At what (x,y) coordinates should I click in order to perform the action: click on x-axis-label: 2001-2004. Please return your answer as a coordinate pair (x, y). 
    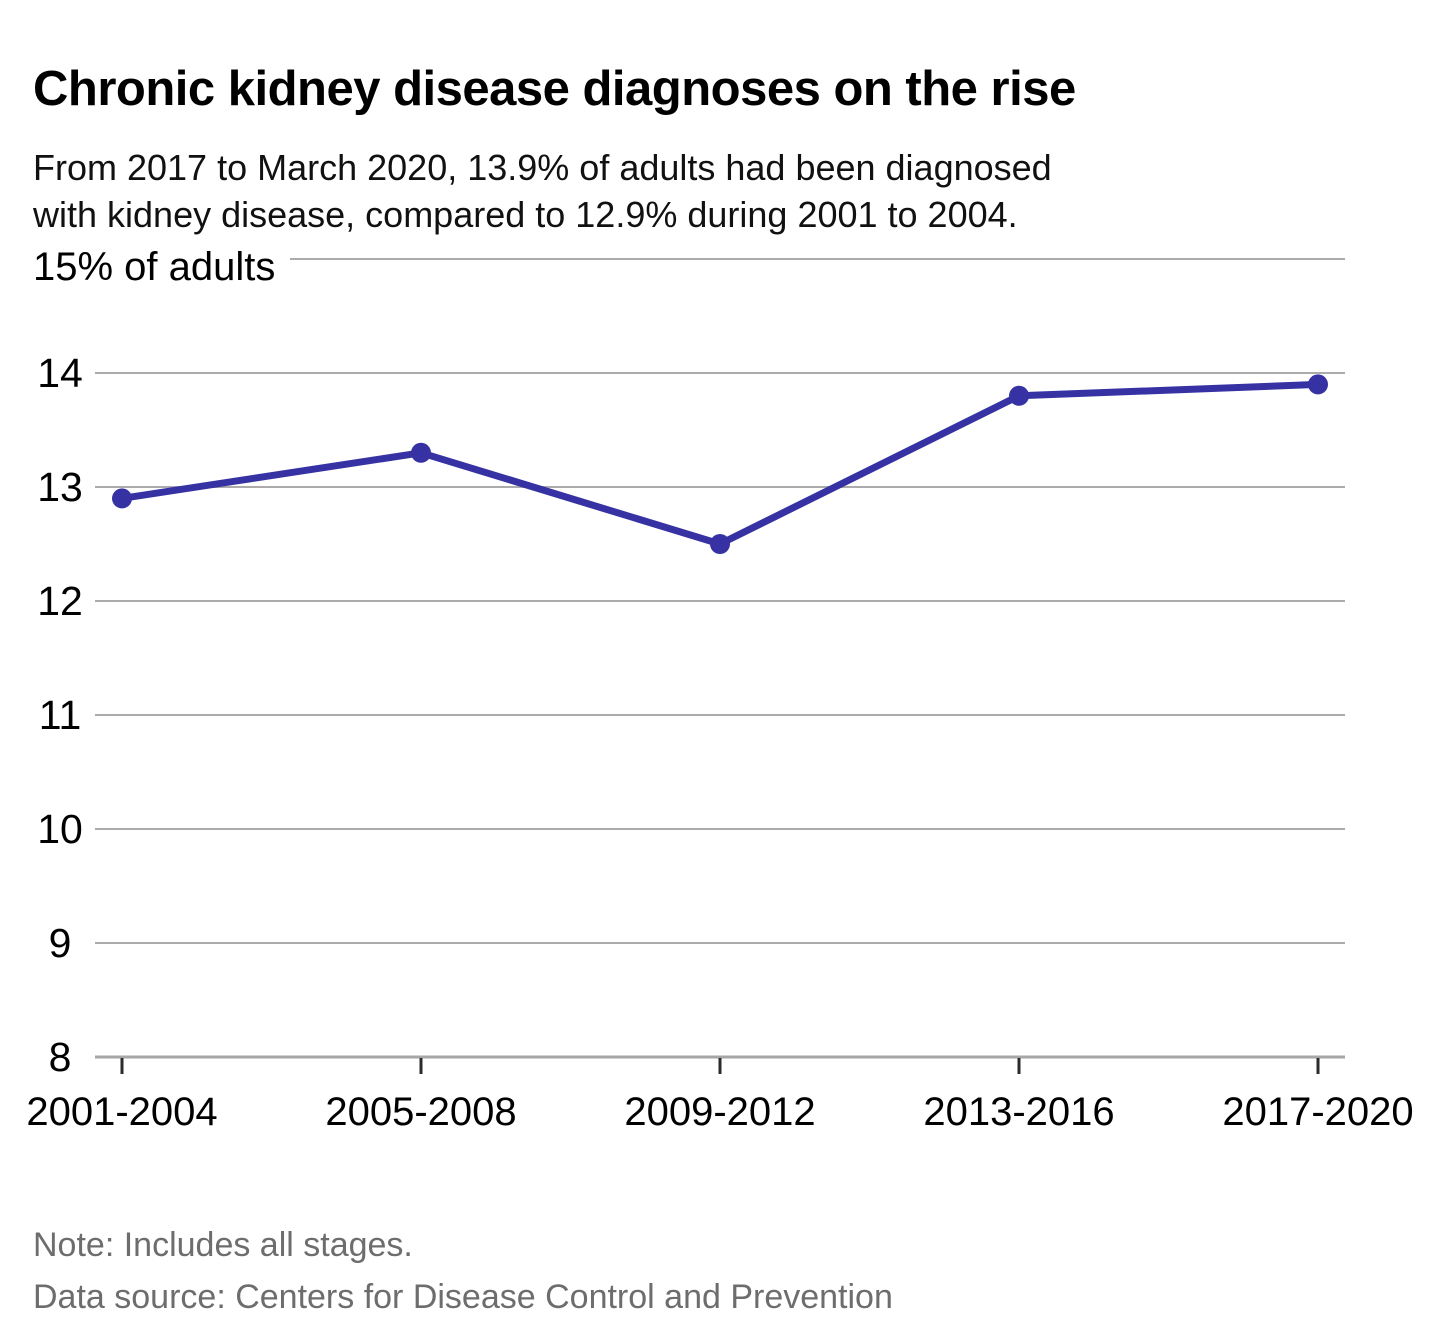
    Looking at the image, I should click on (121, 1112).